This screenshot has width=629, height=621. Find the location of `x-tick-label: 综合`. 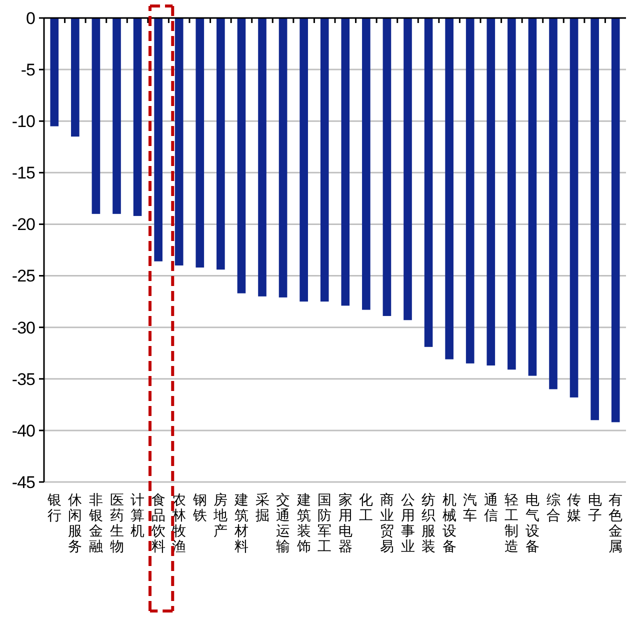

x-tick-label: 综合 is located at coordinates (553, 508).